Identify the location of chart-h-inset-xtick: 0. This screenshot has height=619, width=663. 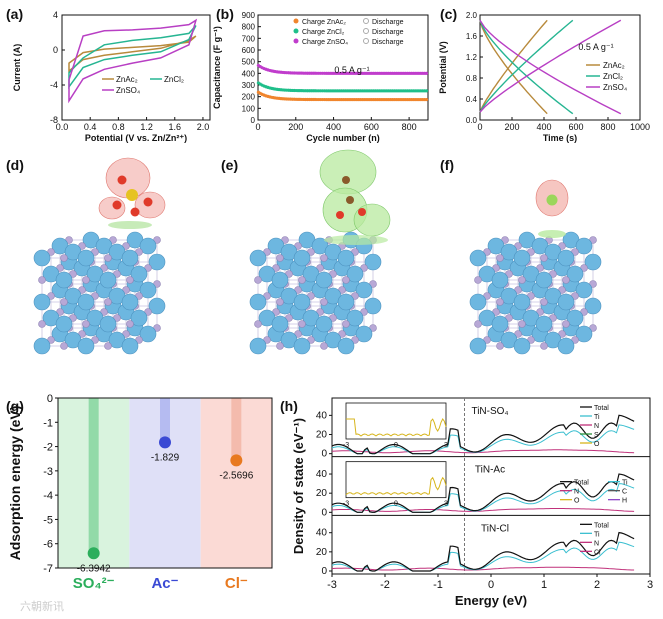
(396, 504).